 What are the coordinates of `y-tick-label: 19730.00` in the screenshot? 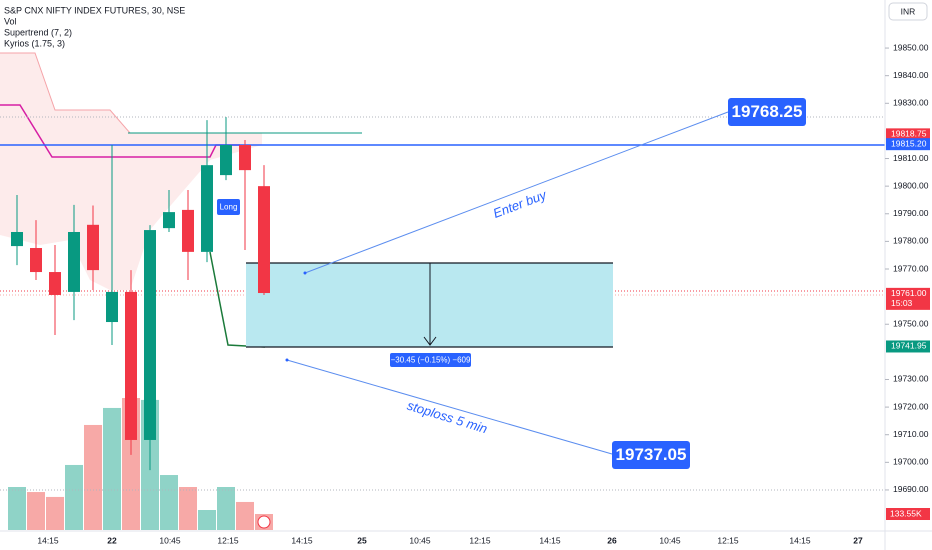 It's located at (911, 379).